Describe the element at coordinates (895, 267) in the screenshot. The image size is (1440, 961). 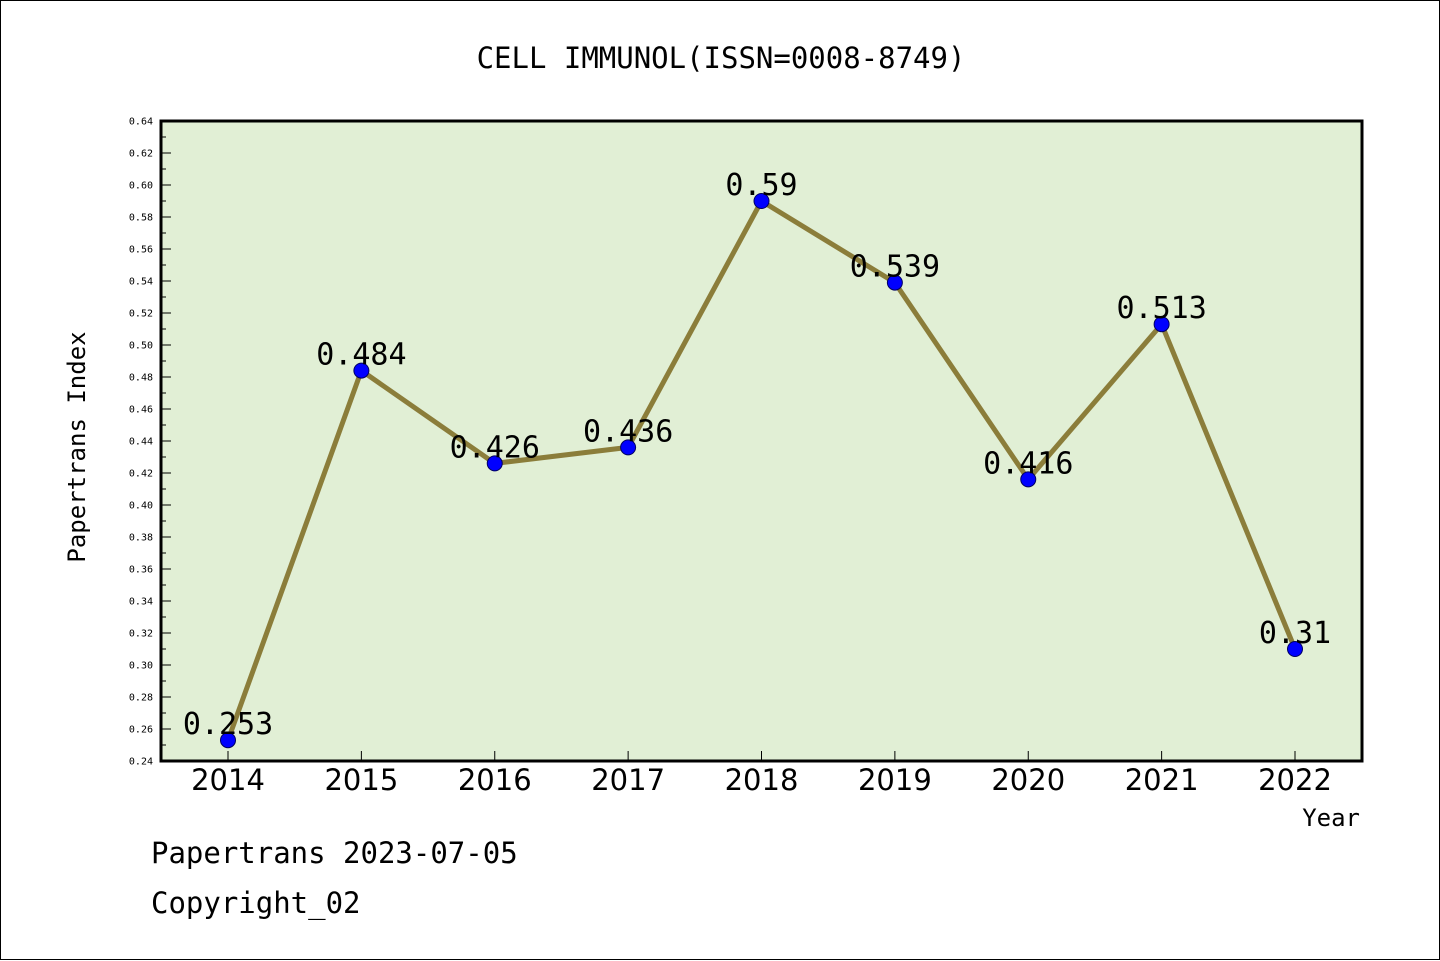
I see `data-label: 0.539` at that location.